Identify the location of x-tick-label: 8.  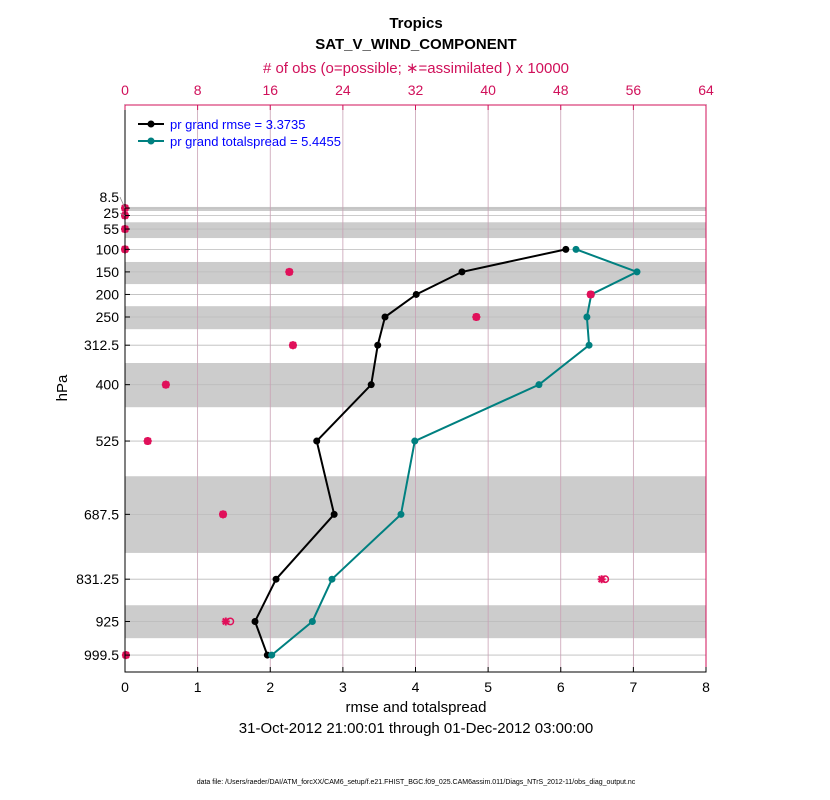
(706, 687).